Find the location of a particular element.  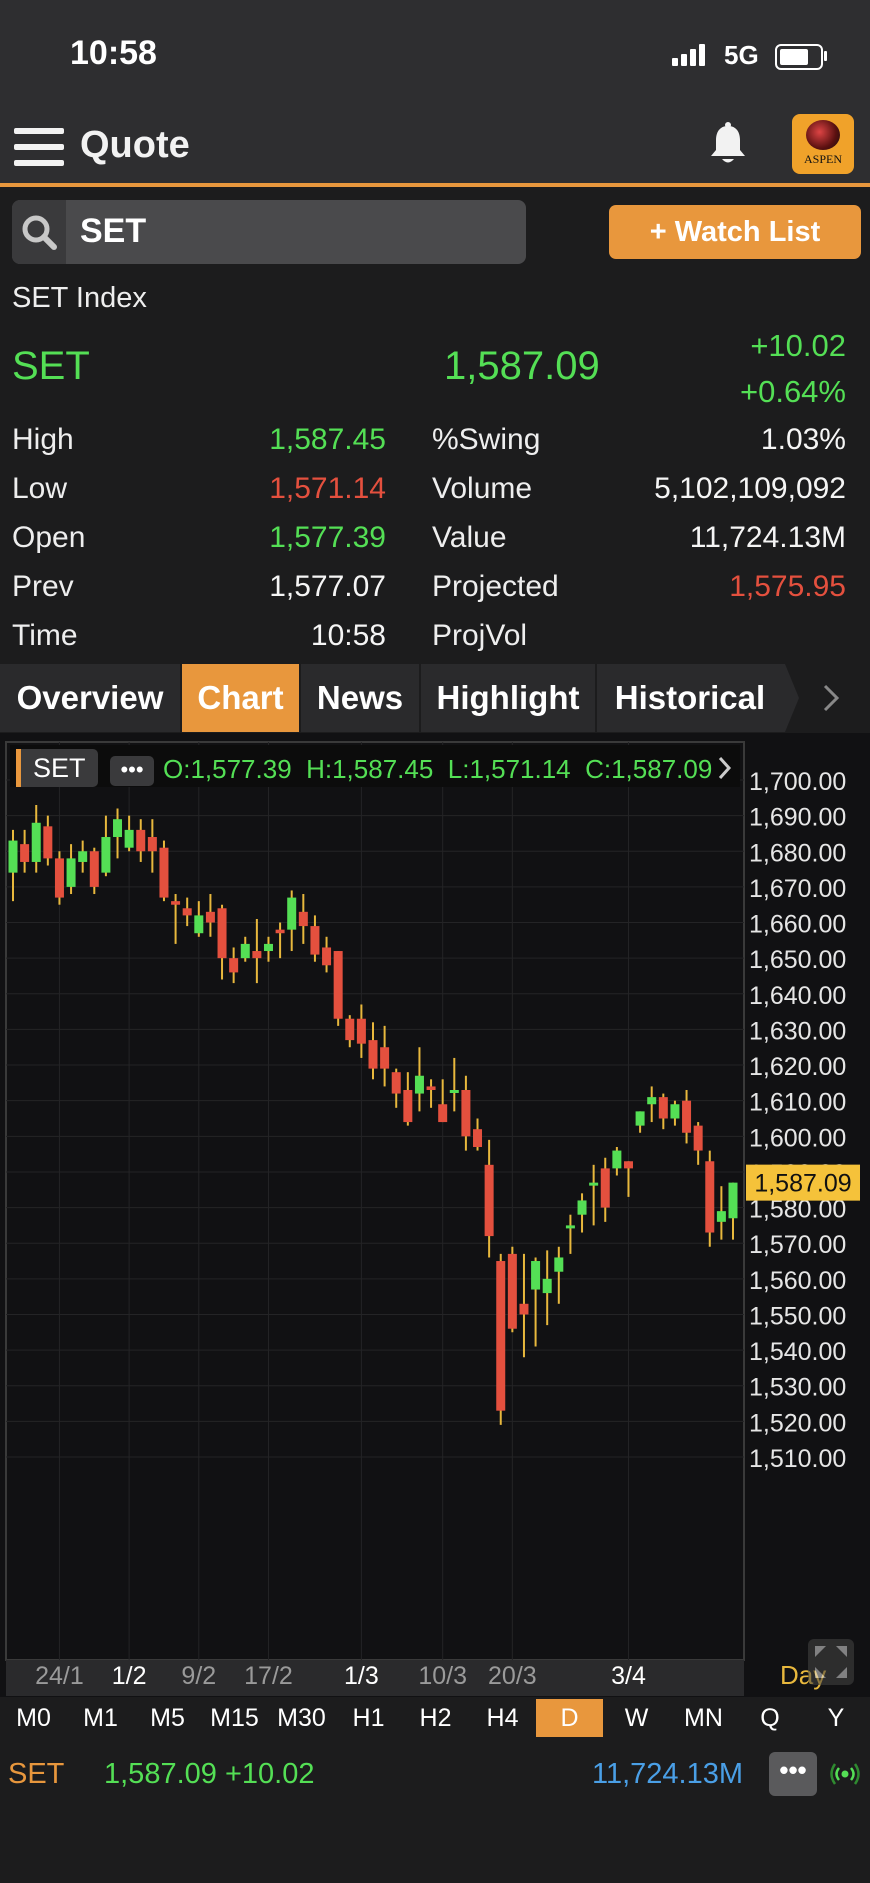

header-divider is located at coordinates (435, 185).